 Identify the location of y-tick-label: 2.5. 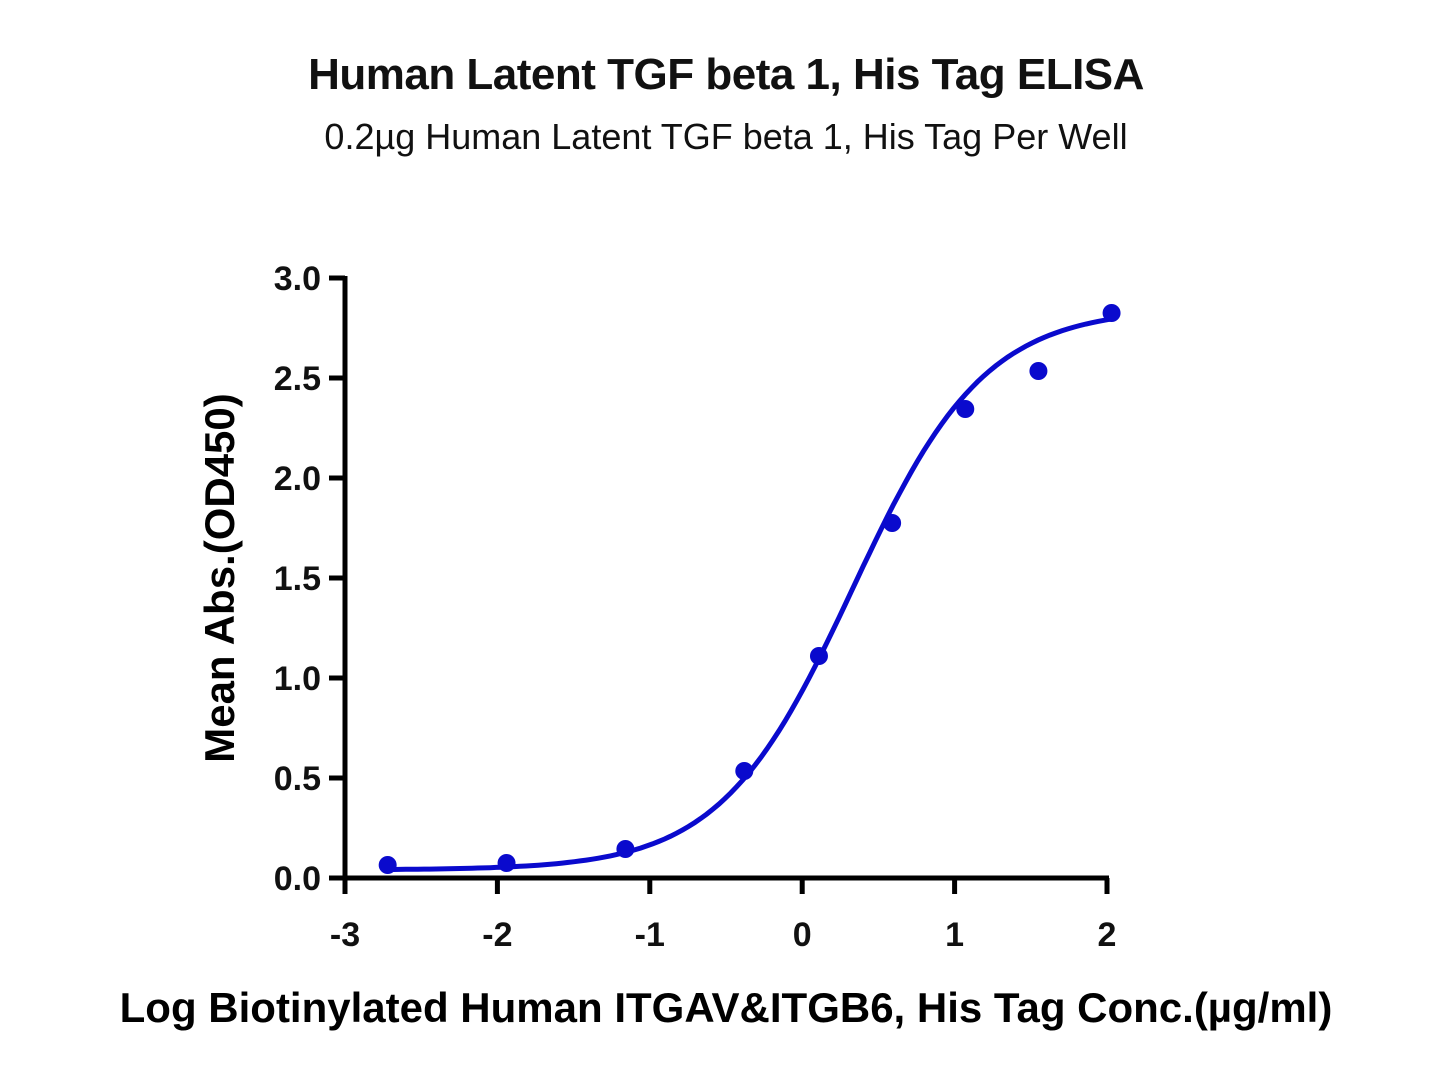
(297, 379).